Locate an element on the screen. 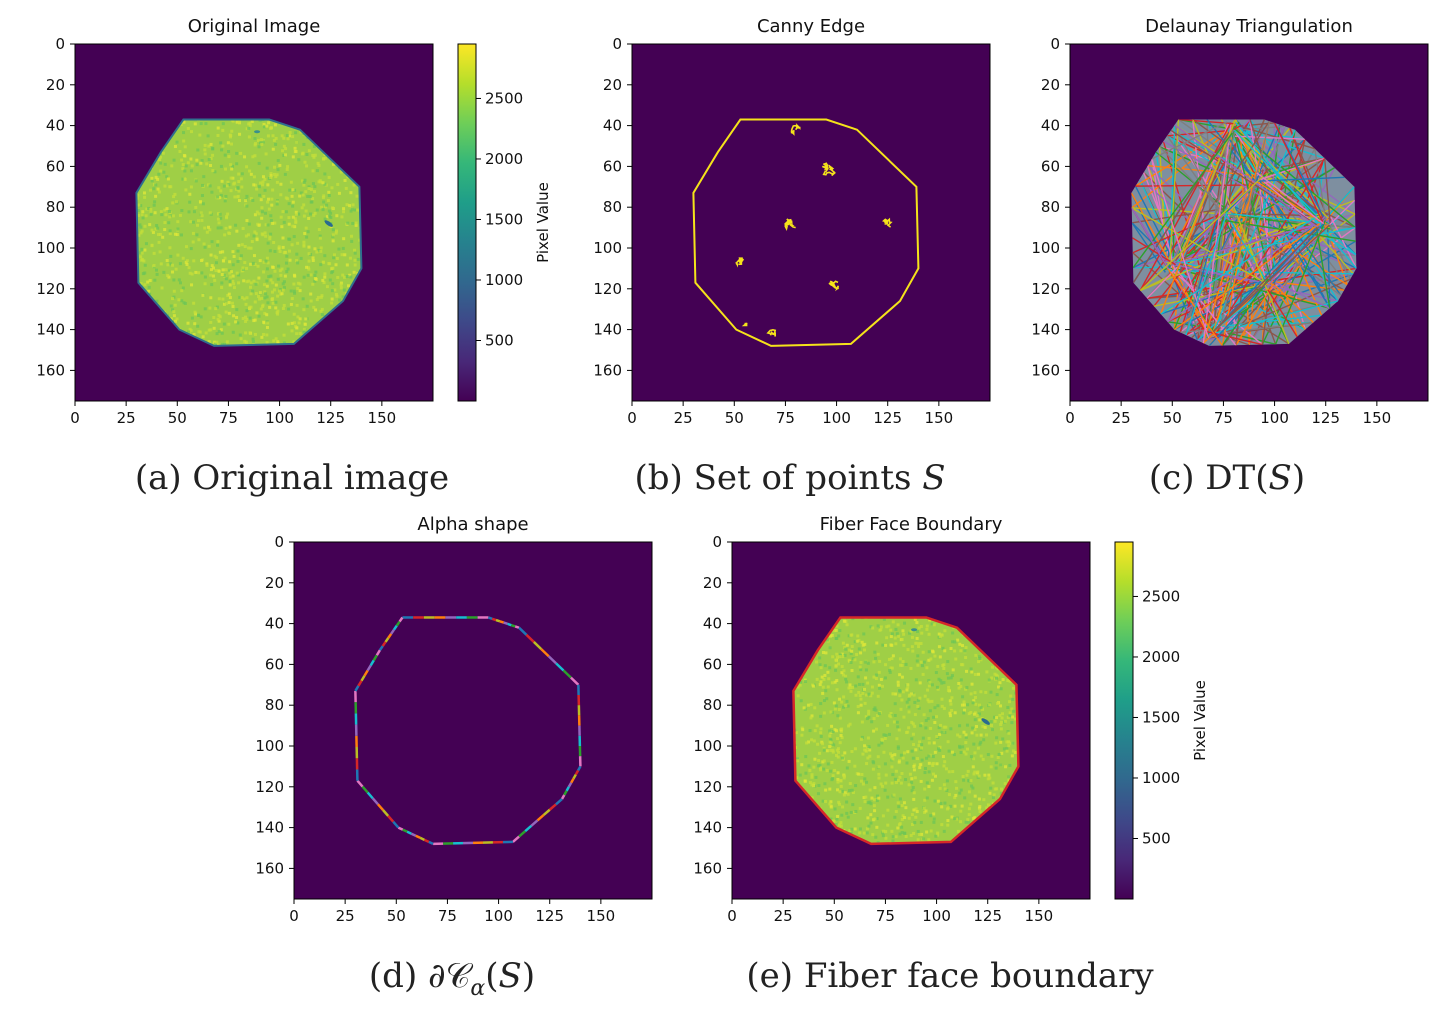  y-tick-label: 60 is located at coordinates (612, 166).